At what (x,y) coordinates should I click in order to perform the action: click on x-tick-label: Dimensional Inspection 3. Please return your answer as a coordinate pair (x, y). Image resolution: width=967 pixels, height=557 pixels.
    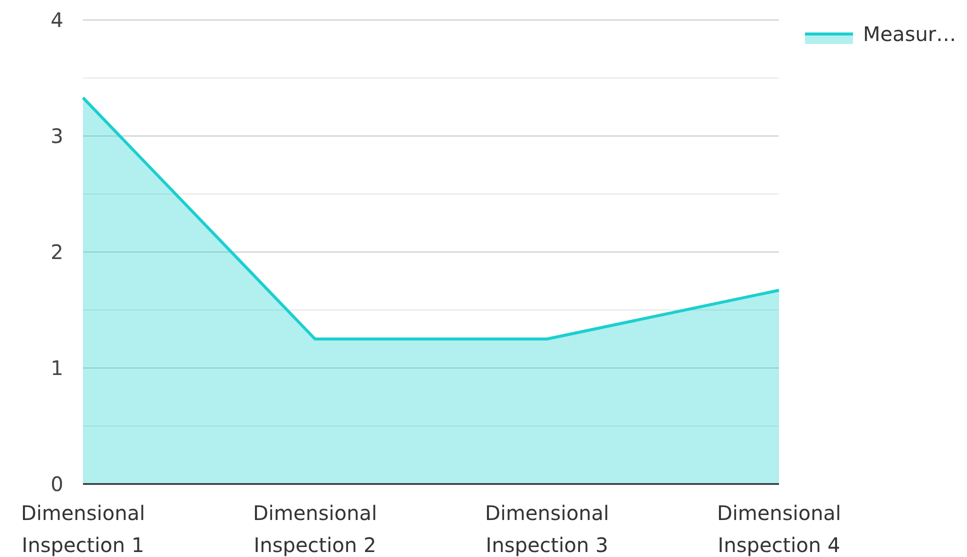
    Looking at the image, I should click on (547, 529).